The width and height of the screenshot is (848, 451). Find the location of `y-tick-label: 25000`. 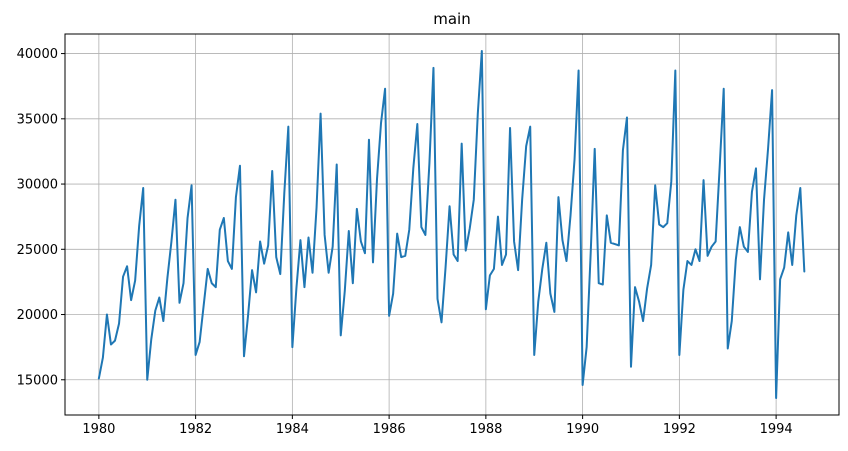

y-tick-label: 25000 is located at coordinates (37, 250).